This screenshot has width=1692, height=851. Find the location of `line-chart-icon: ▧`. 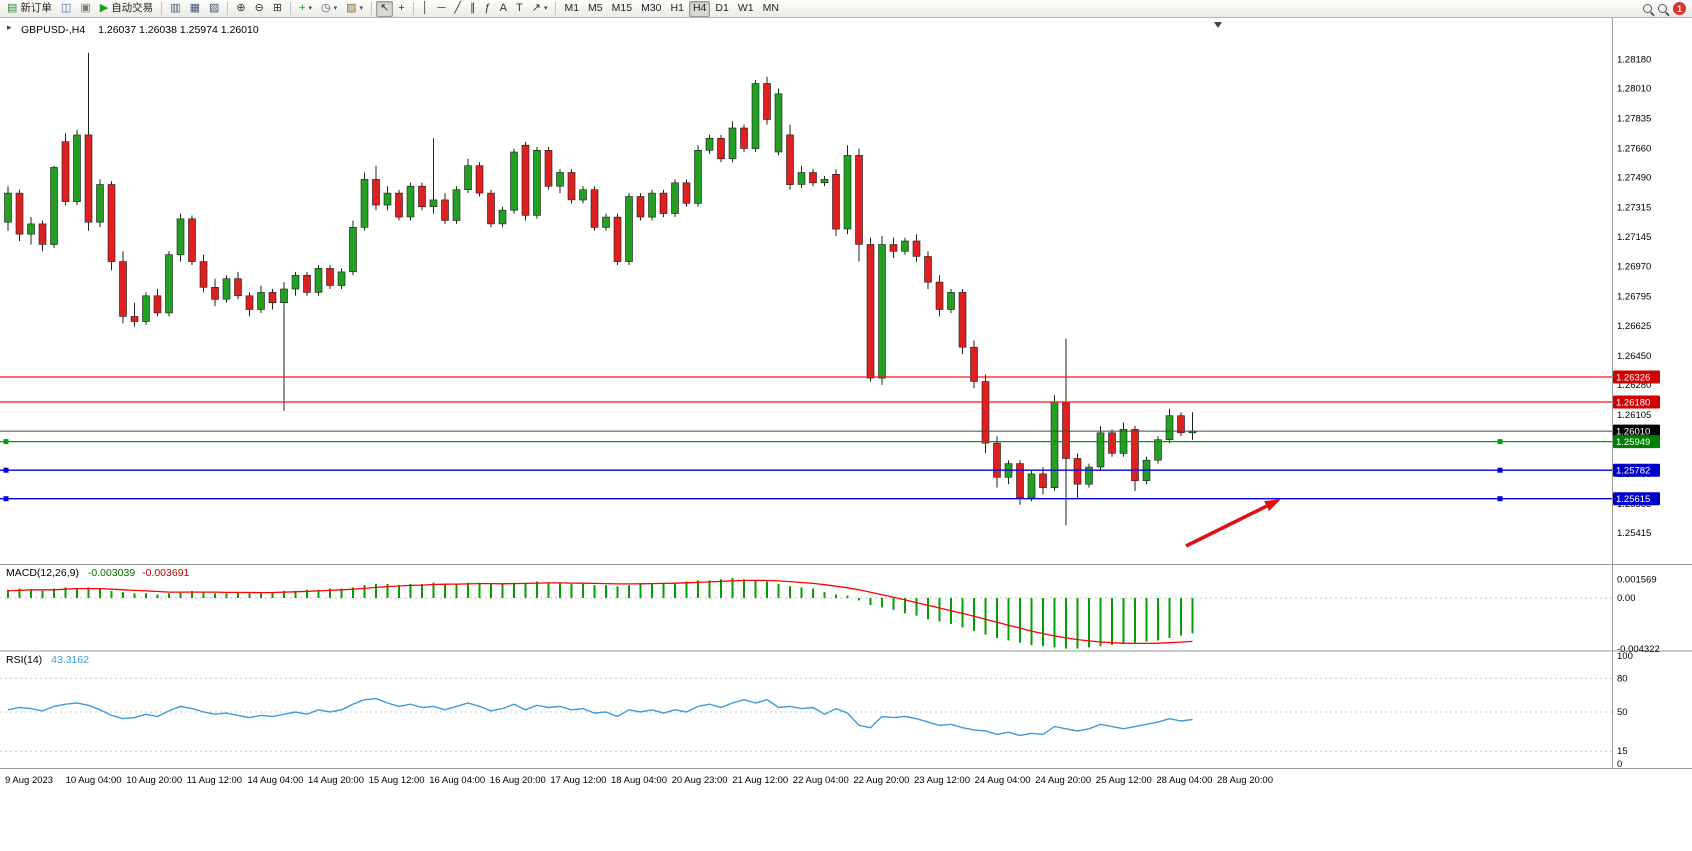

line-chart-icon: ▧ is located at coordinates (214, 8).